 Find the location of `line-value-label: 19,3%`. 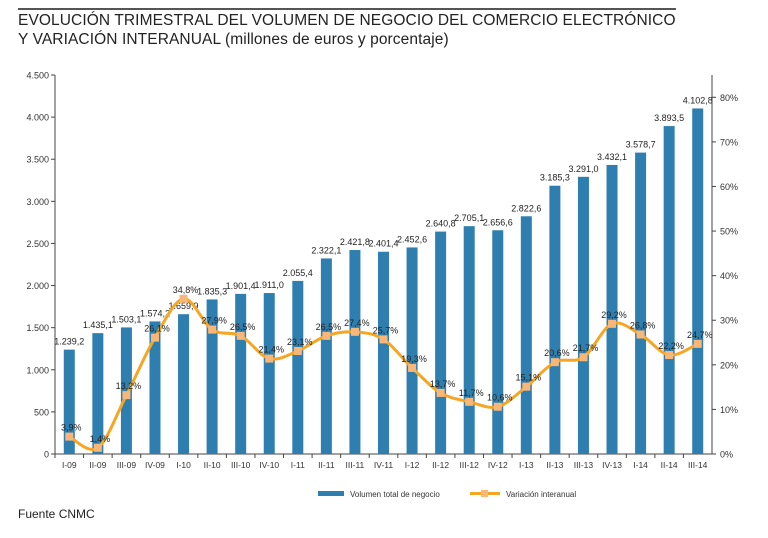

line-value-label: 19,3% is located at coordinates (414, 359).